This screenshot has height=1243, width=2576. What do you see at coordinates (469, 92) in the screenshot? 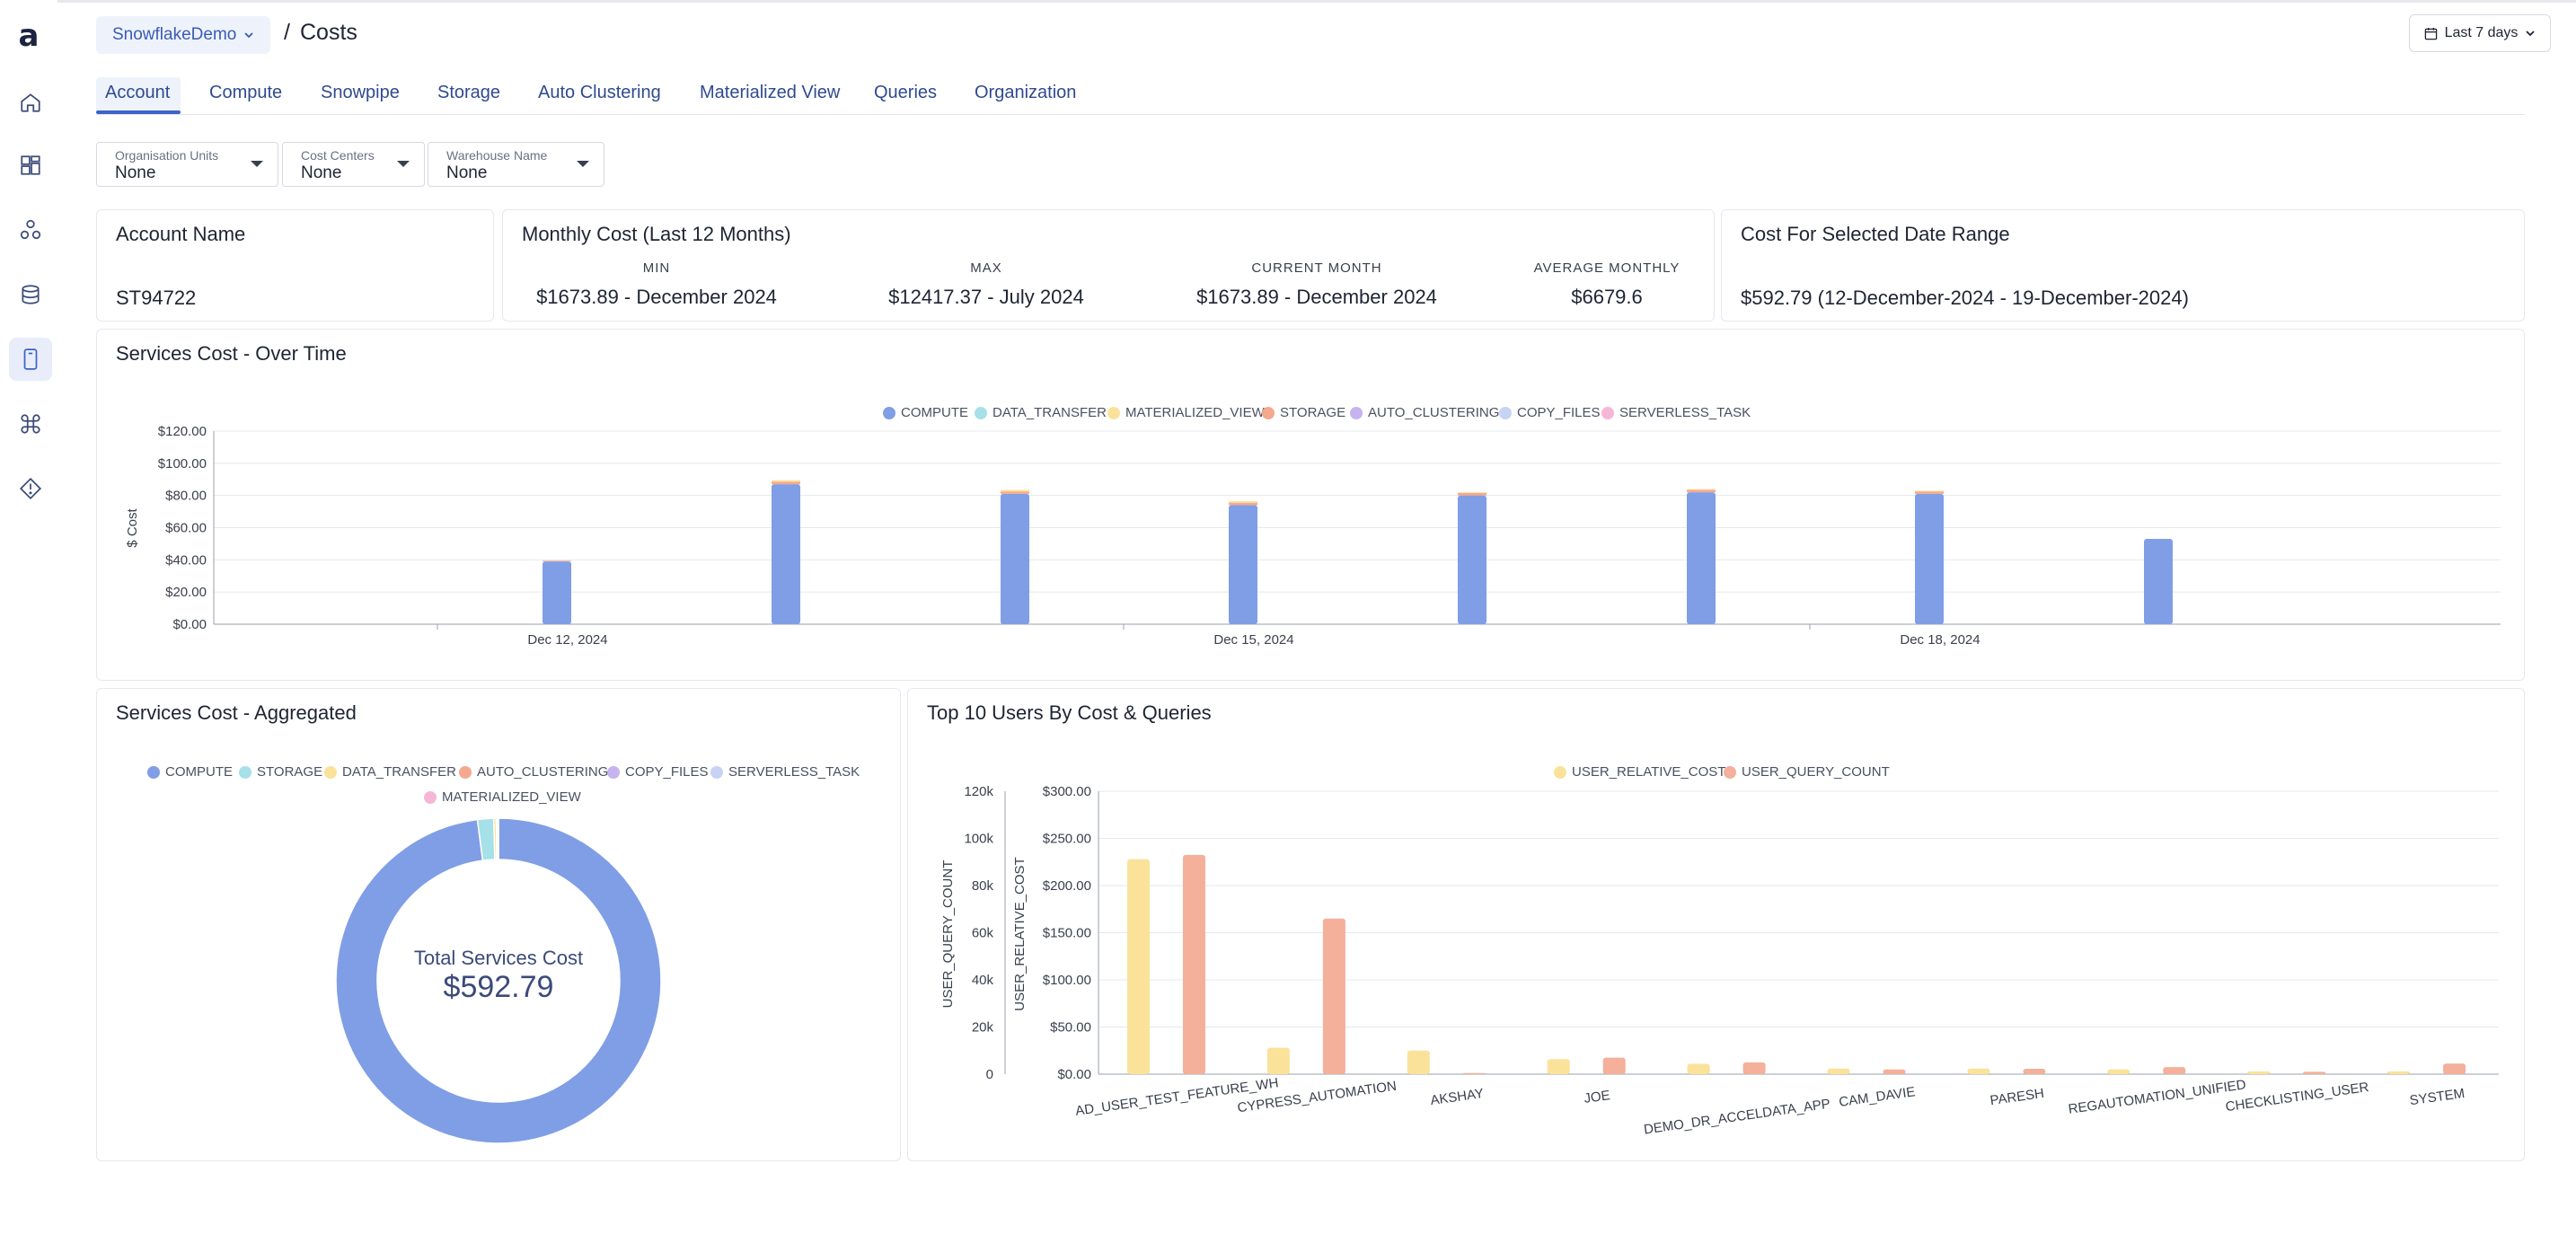
I see `tab-storage: Storage` at bounding box center [469, 92].